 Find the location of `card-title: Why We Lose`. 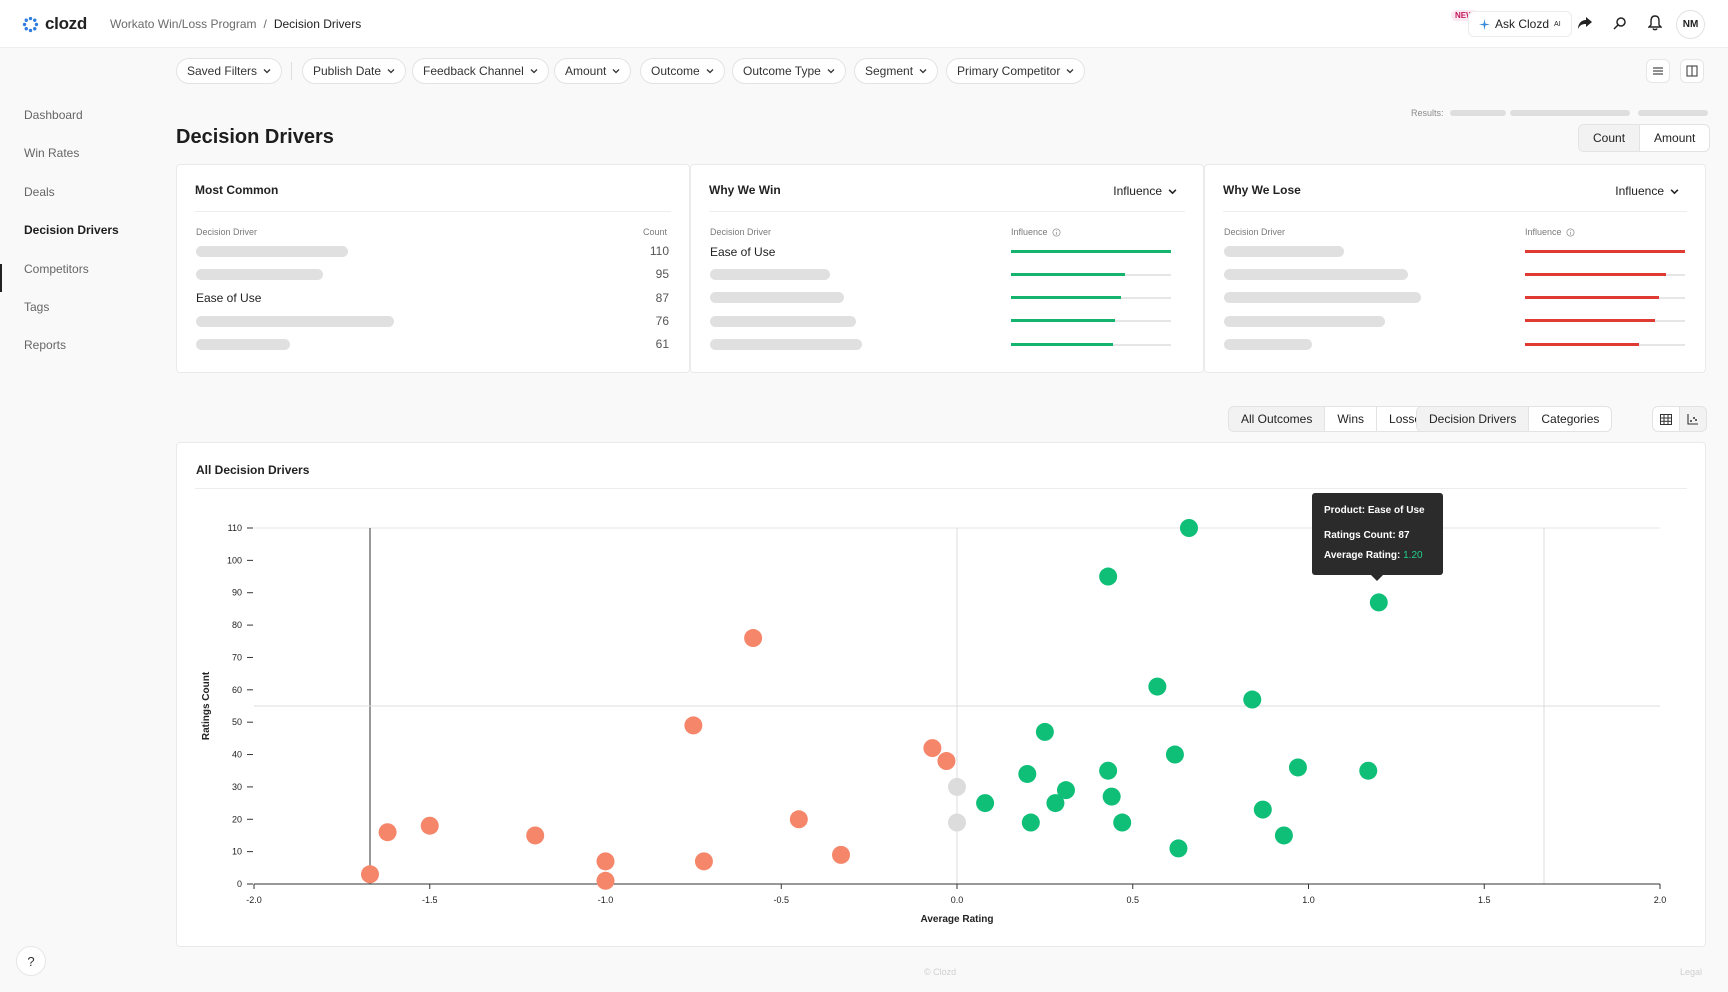

card-title: Why We Lose is located at coordinates (1262, 190).